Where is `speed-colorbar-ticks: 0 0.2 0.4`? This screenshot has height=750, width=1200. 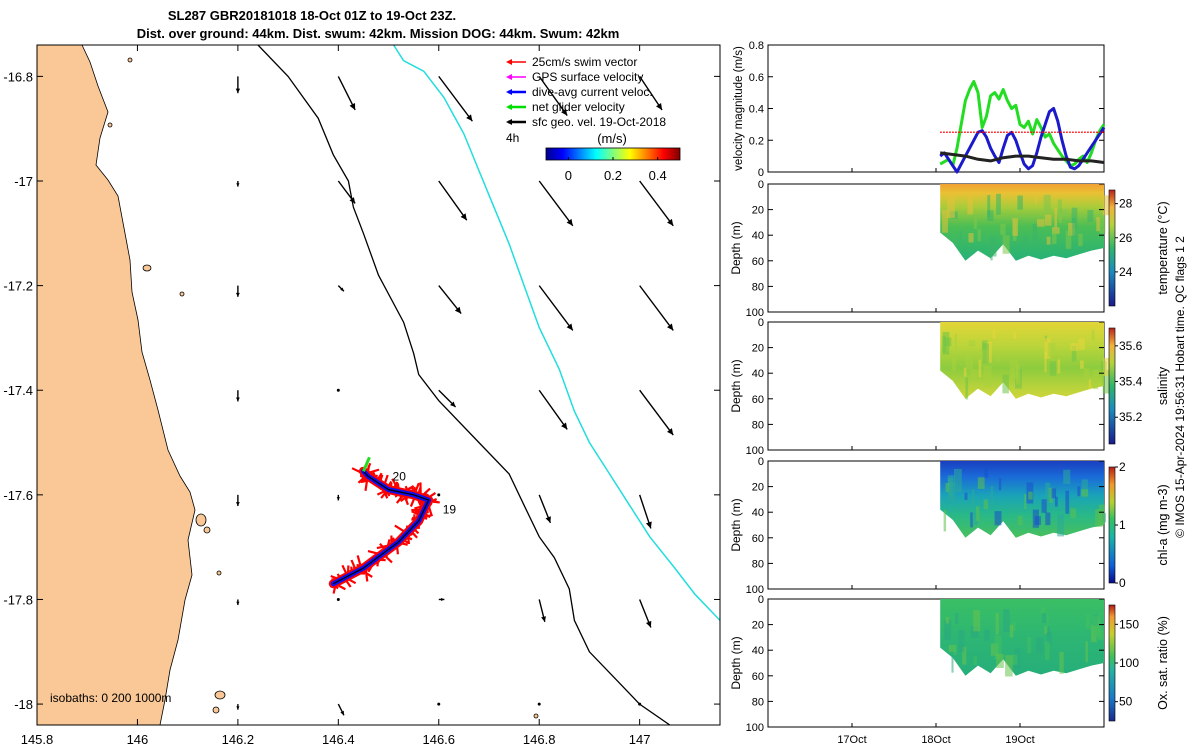
speed-colorbar-ticks: 0 0.2 0.4 is located at coordinates (616, 170).